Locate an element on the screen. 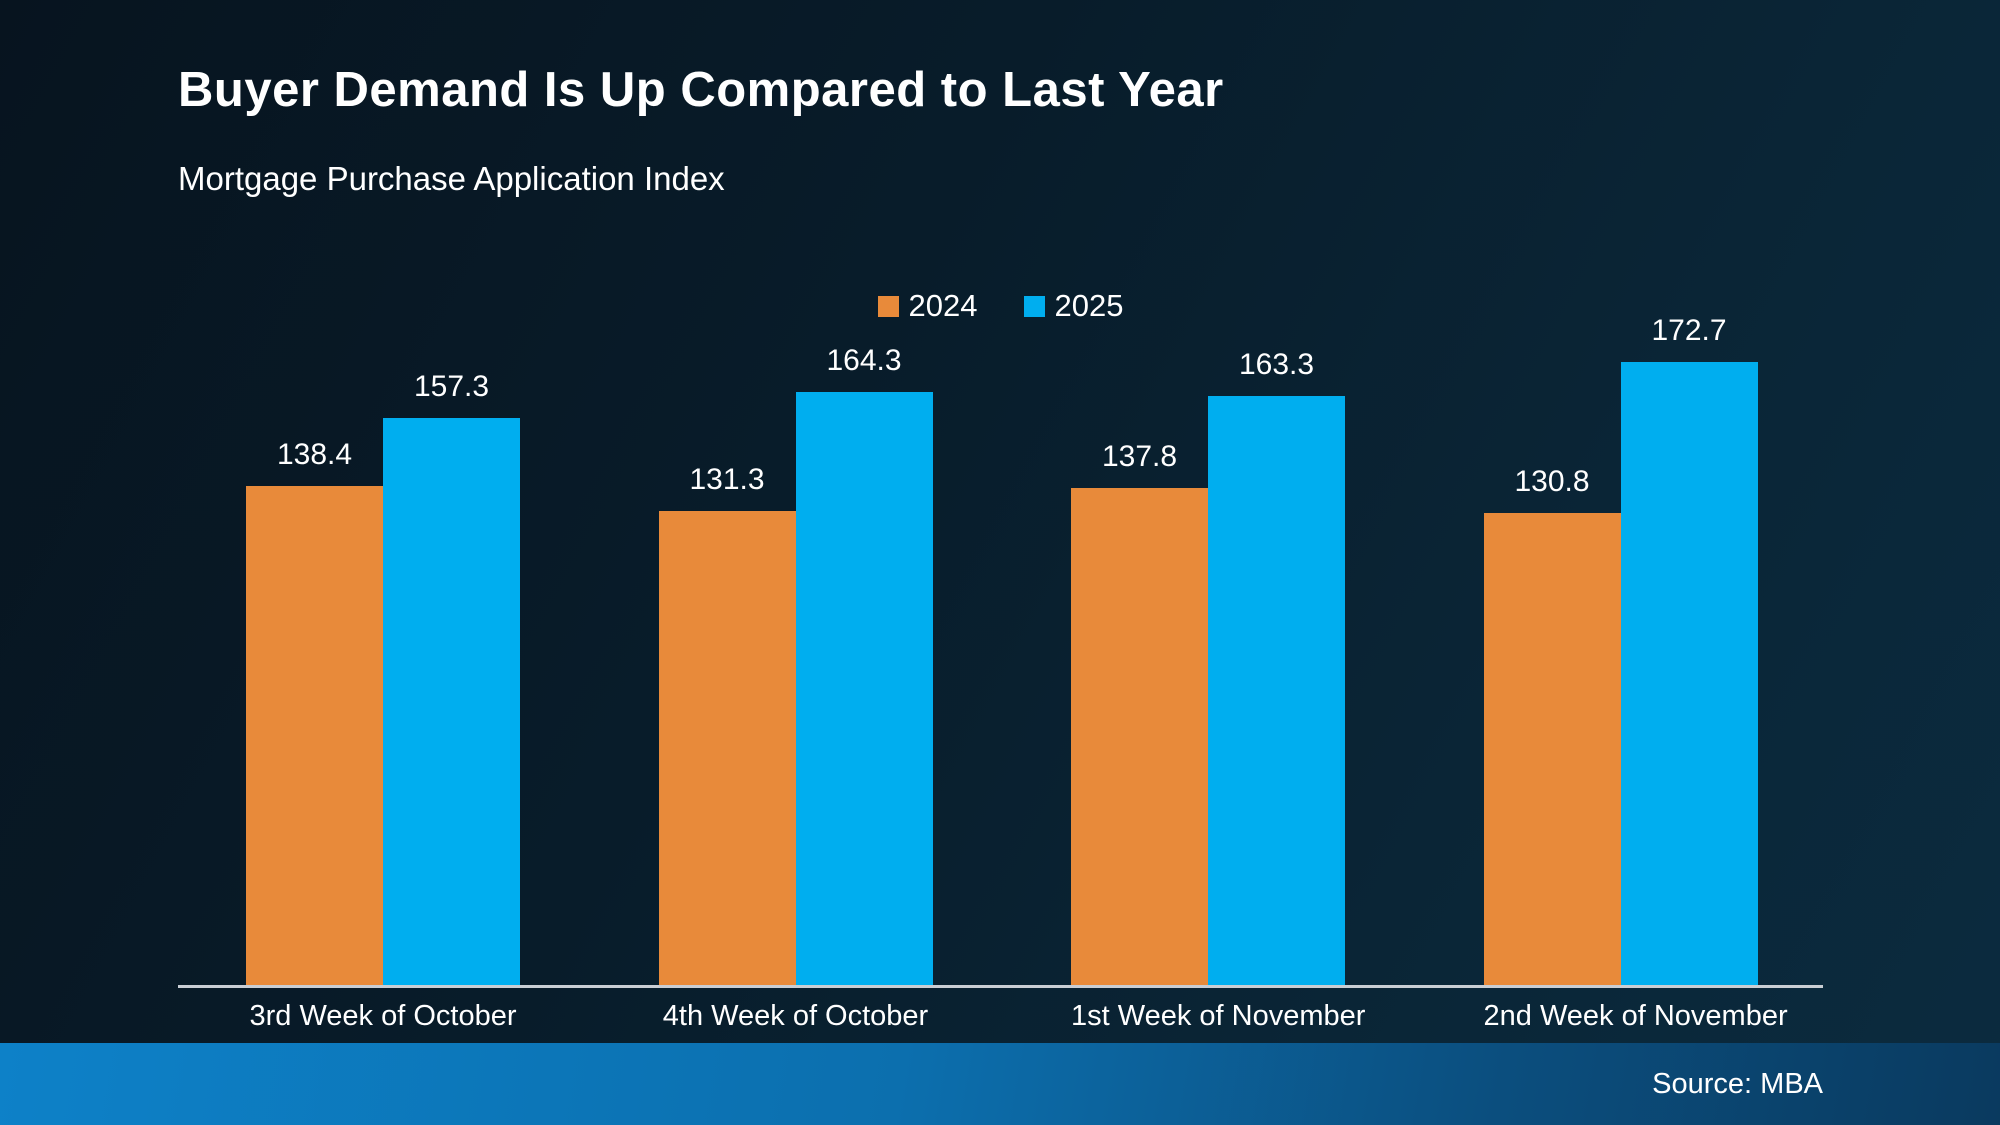  value-label-2025-1: 157.3 is located at coordinates (451, 386).